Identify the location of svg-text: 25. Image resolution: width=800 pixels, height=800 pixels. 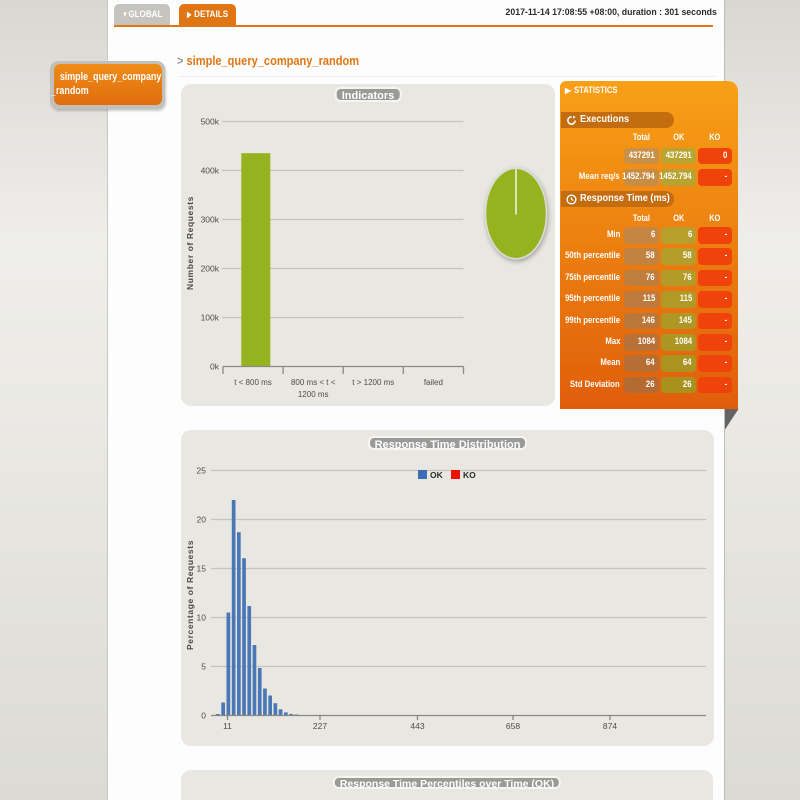
(202, 471).